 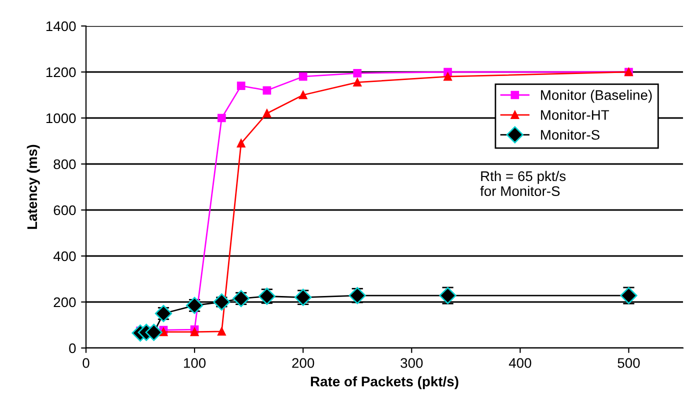 I want to click on y-tick-label: 200, so click(x=65, y=302).